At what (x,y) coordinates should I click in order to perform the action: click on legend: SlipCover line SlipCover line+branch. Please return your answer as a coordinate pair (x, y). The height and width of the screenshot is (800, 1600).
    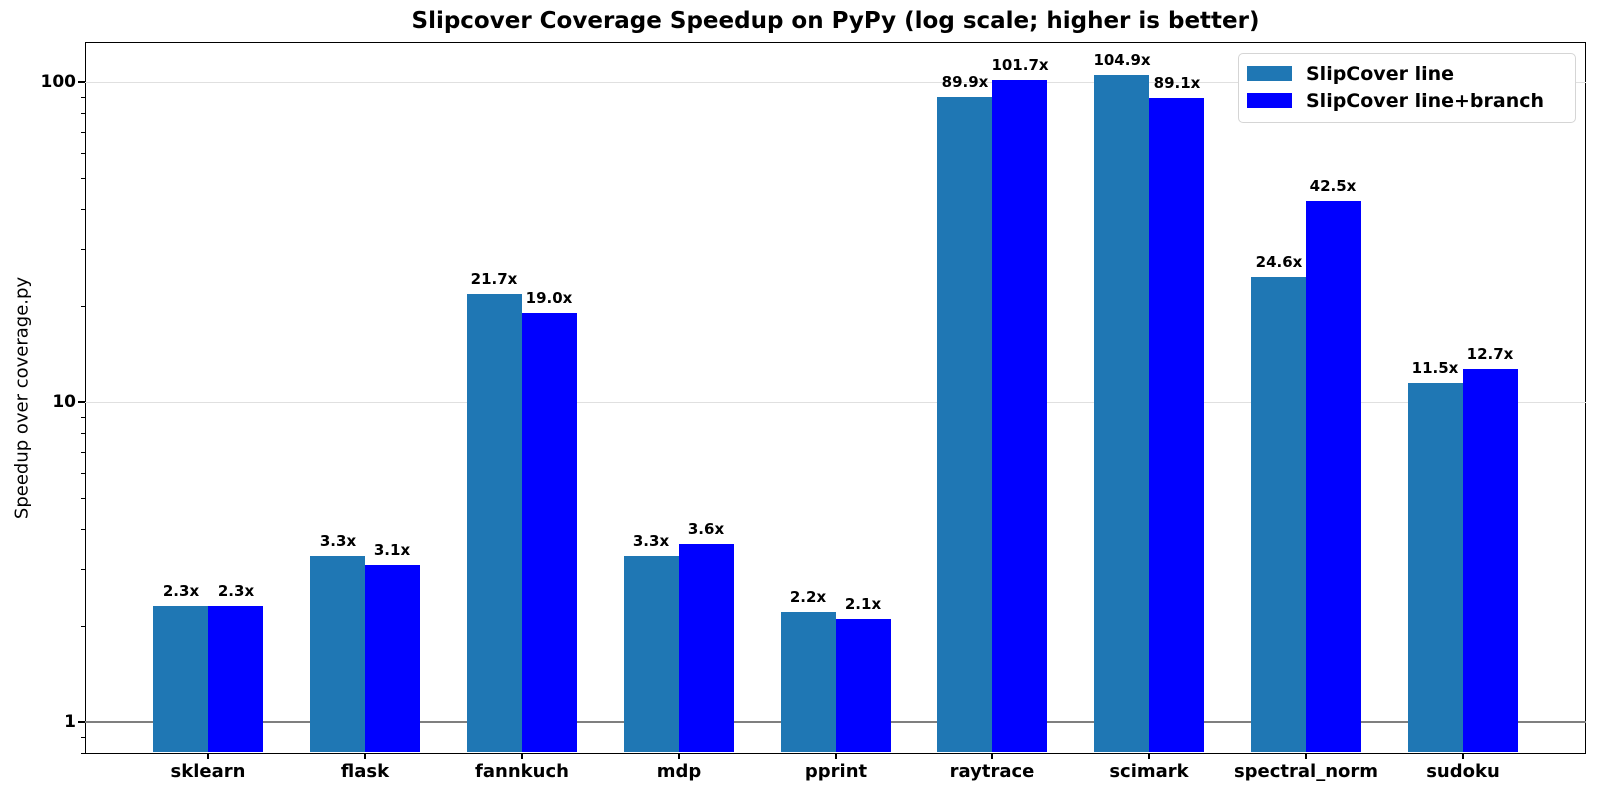
    Looking at the image, I should click on (1407, 88).